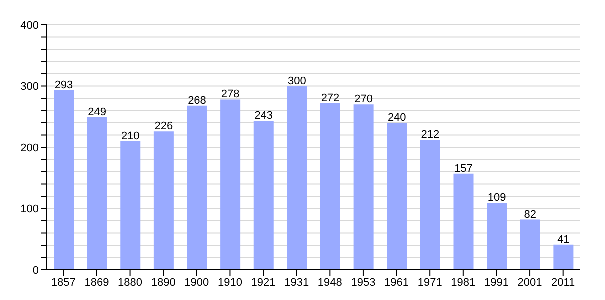 The width and height of the screenshot is (605, 300). I want to click on y-tick-label: 300, so click(29, 87).